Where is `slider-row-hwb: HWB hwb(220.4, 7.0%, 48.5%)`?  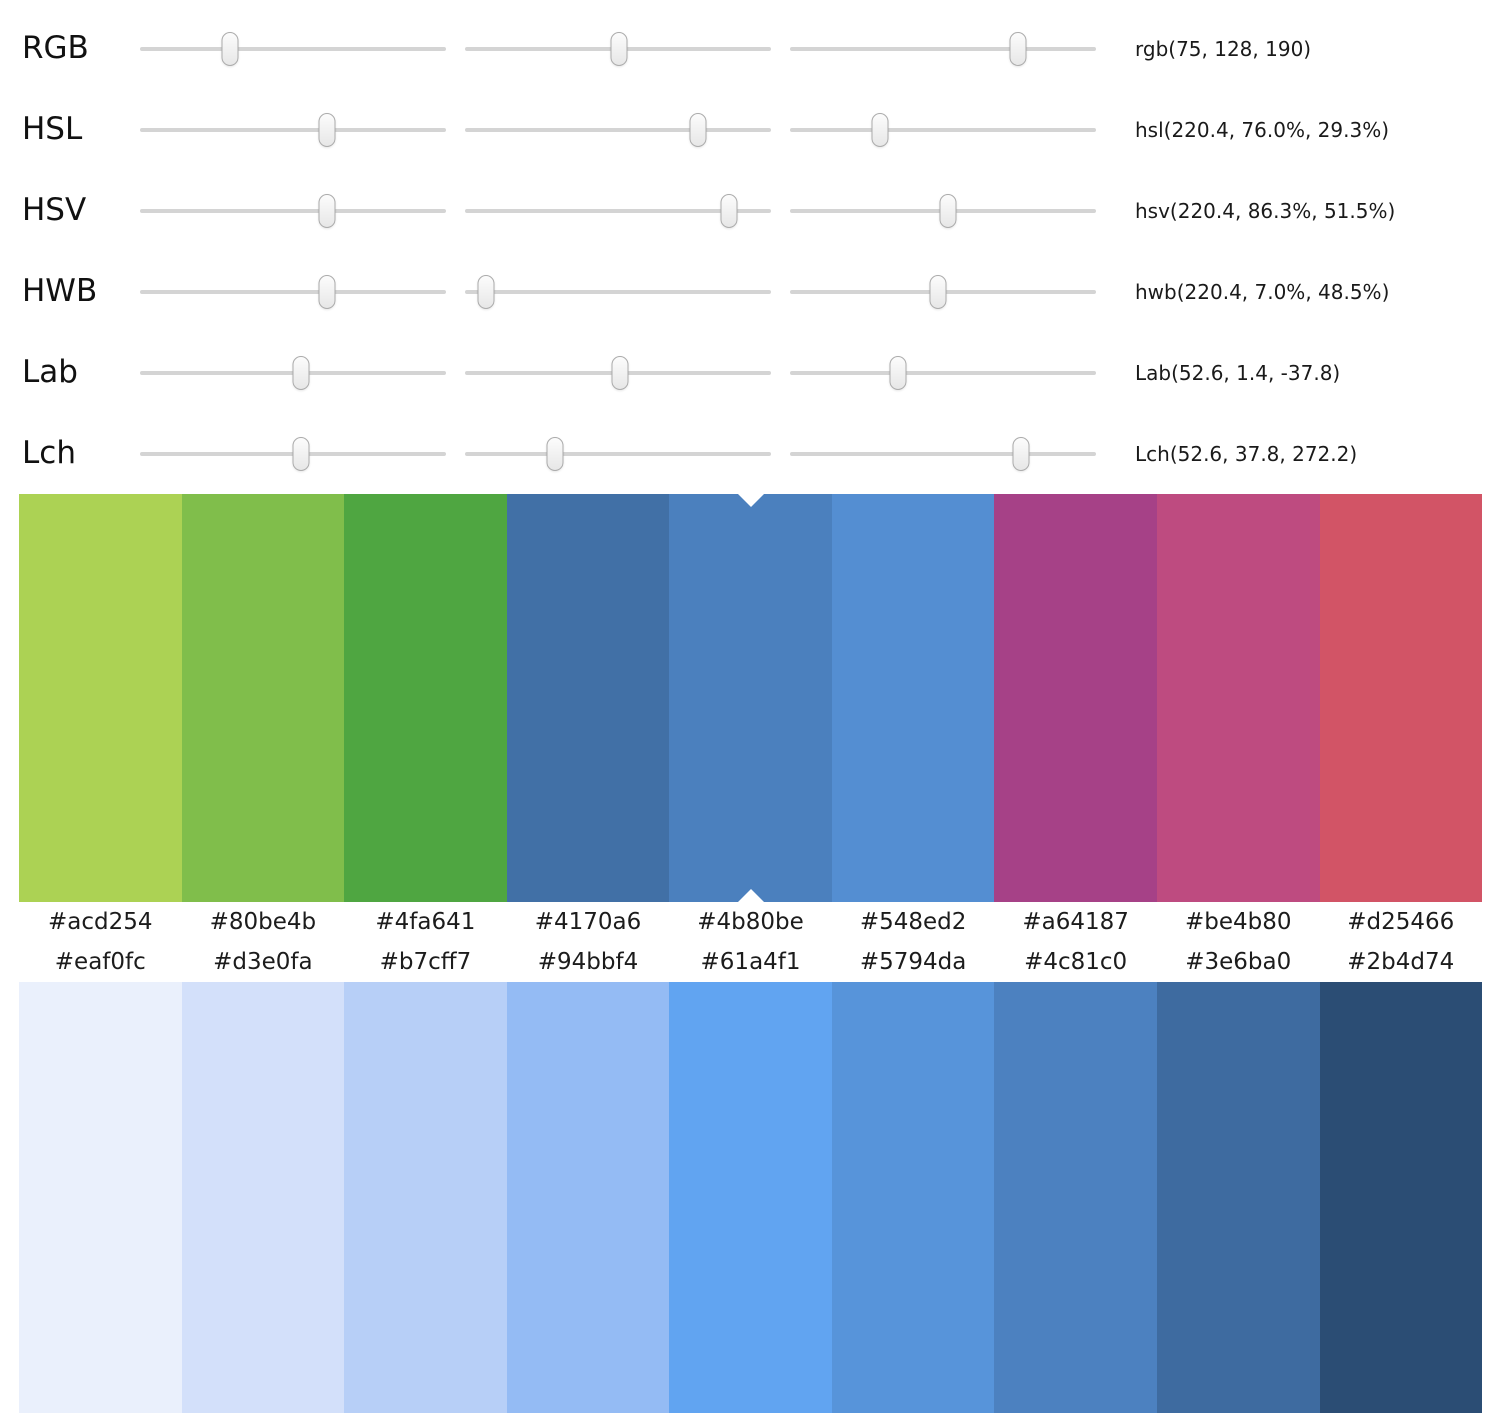 slider-row-hwb: HWB hwb(220.4, 7.0%, 48.5%) is located at coordinates (750, 291).